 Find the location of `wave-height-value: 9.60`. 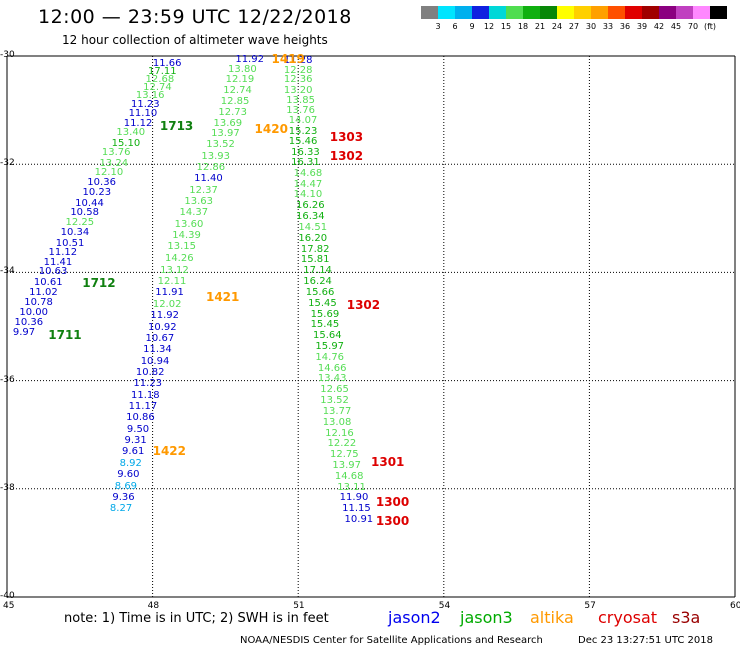

wave-height-value: 9.60 is located at coordinates (128, 475).